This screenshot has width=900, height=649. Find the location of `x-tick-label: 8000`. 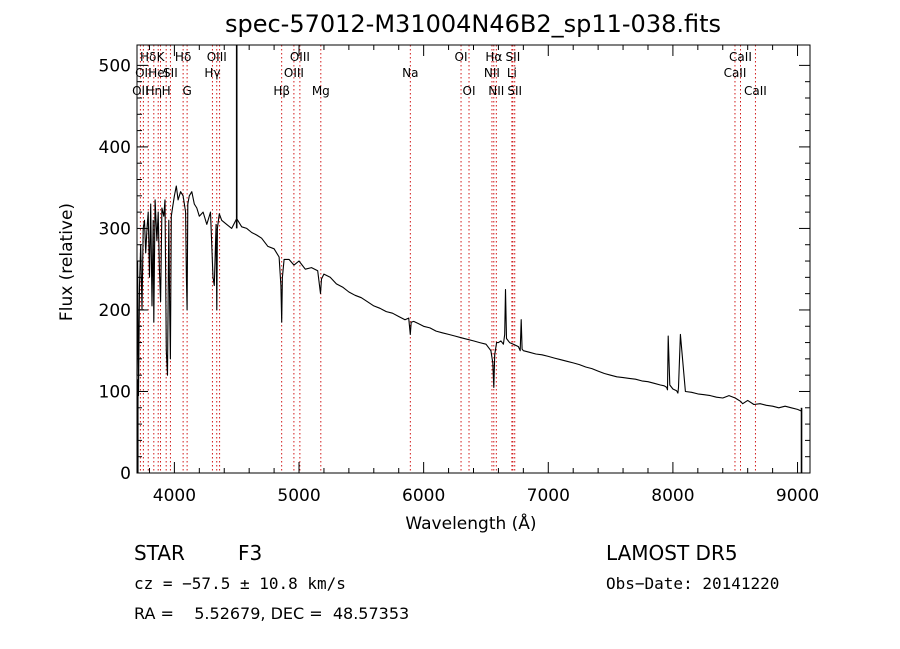

x-tick-label: 8000 is located at coordinates (672, 496).